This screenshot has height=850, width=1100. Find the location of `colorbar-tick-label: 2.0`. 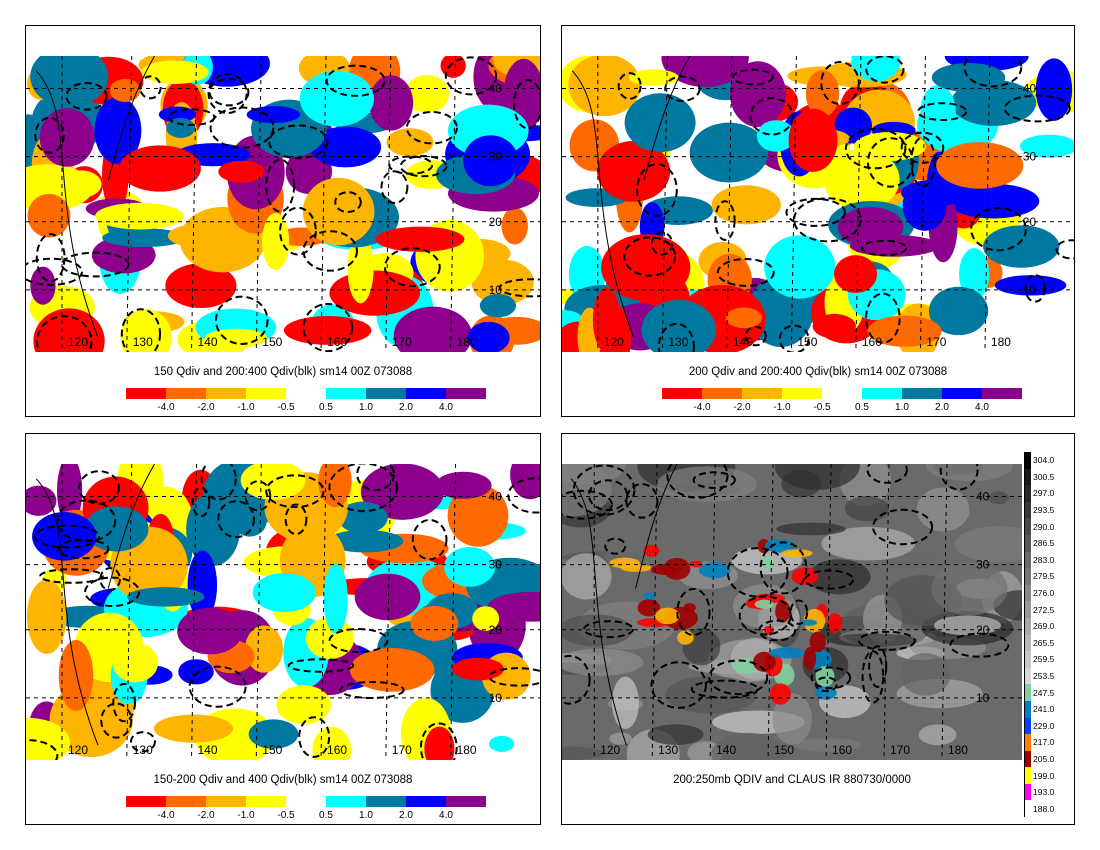

colorbar-tick-label: 2.0 is located at coordinates (942, 407).